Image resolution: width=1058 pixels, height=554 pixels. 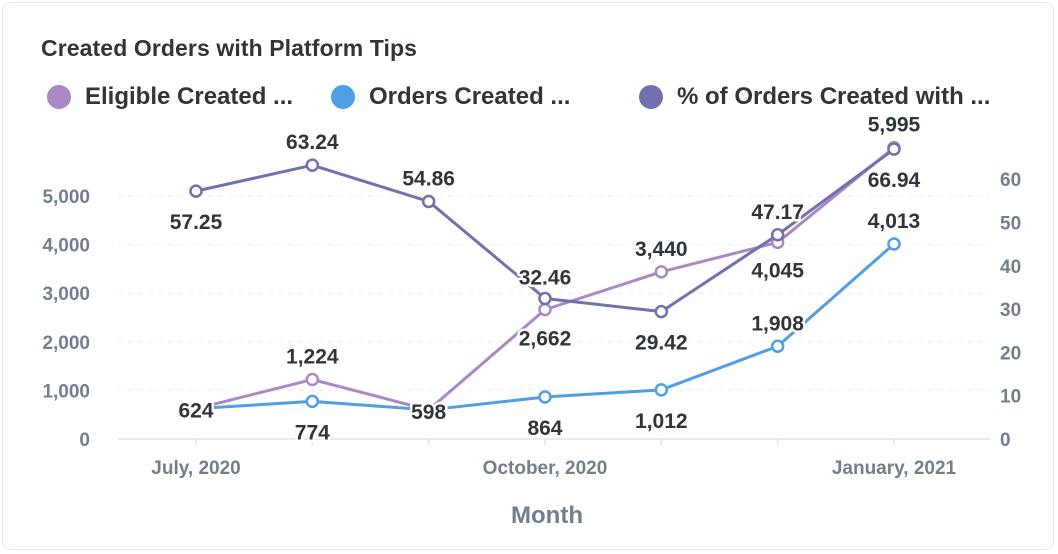 What do you see at coordinates (343, 97) in the screenshot?
I see `legend-dot-orders-created` at bounding box center [343, 97].